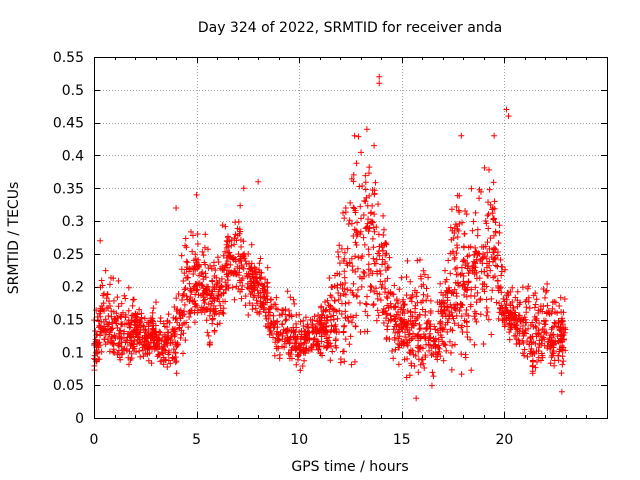  What do you see at coordinates (73, 156) in the screenshot?
I see `y-tick-label: 0.4` at bounding box center [73, 156].